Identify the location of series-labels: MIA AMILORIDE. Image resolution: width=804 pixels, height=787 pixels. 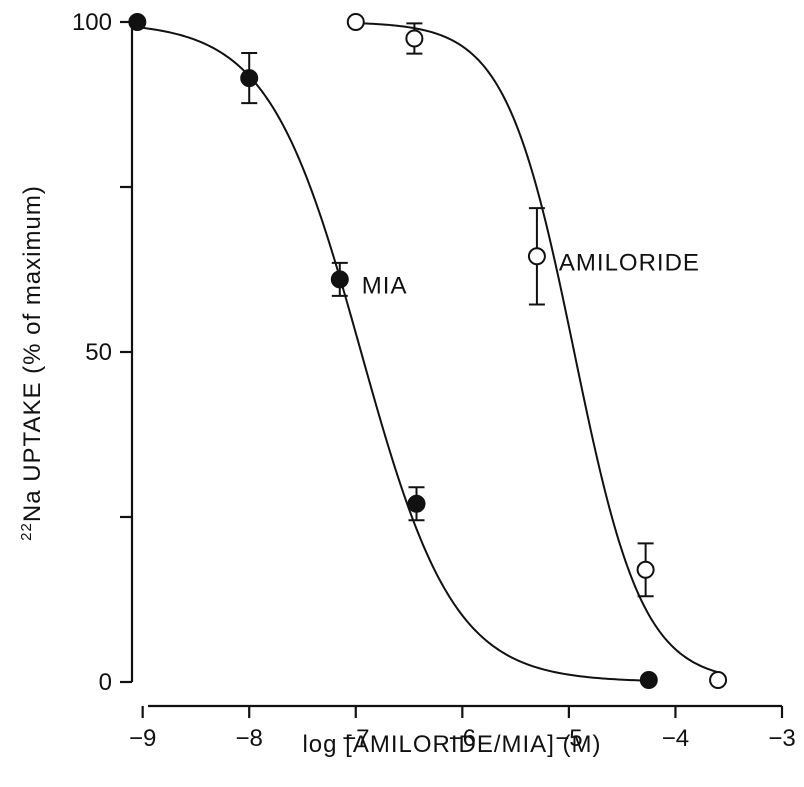
(531, 274).